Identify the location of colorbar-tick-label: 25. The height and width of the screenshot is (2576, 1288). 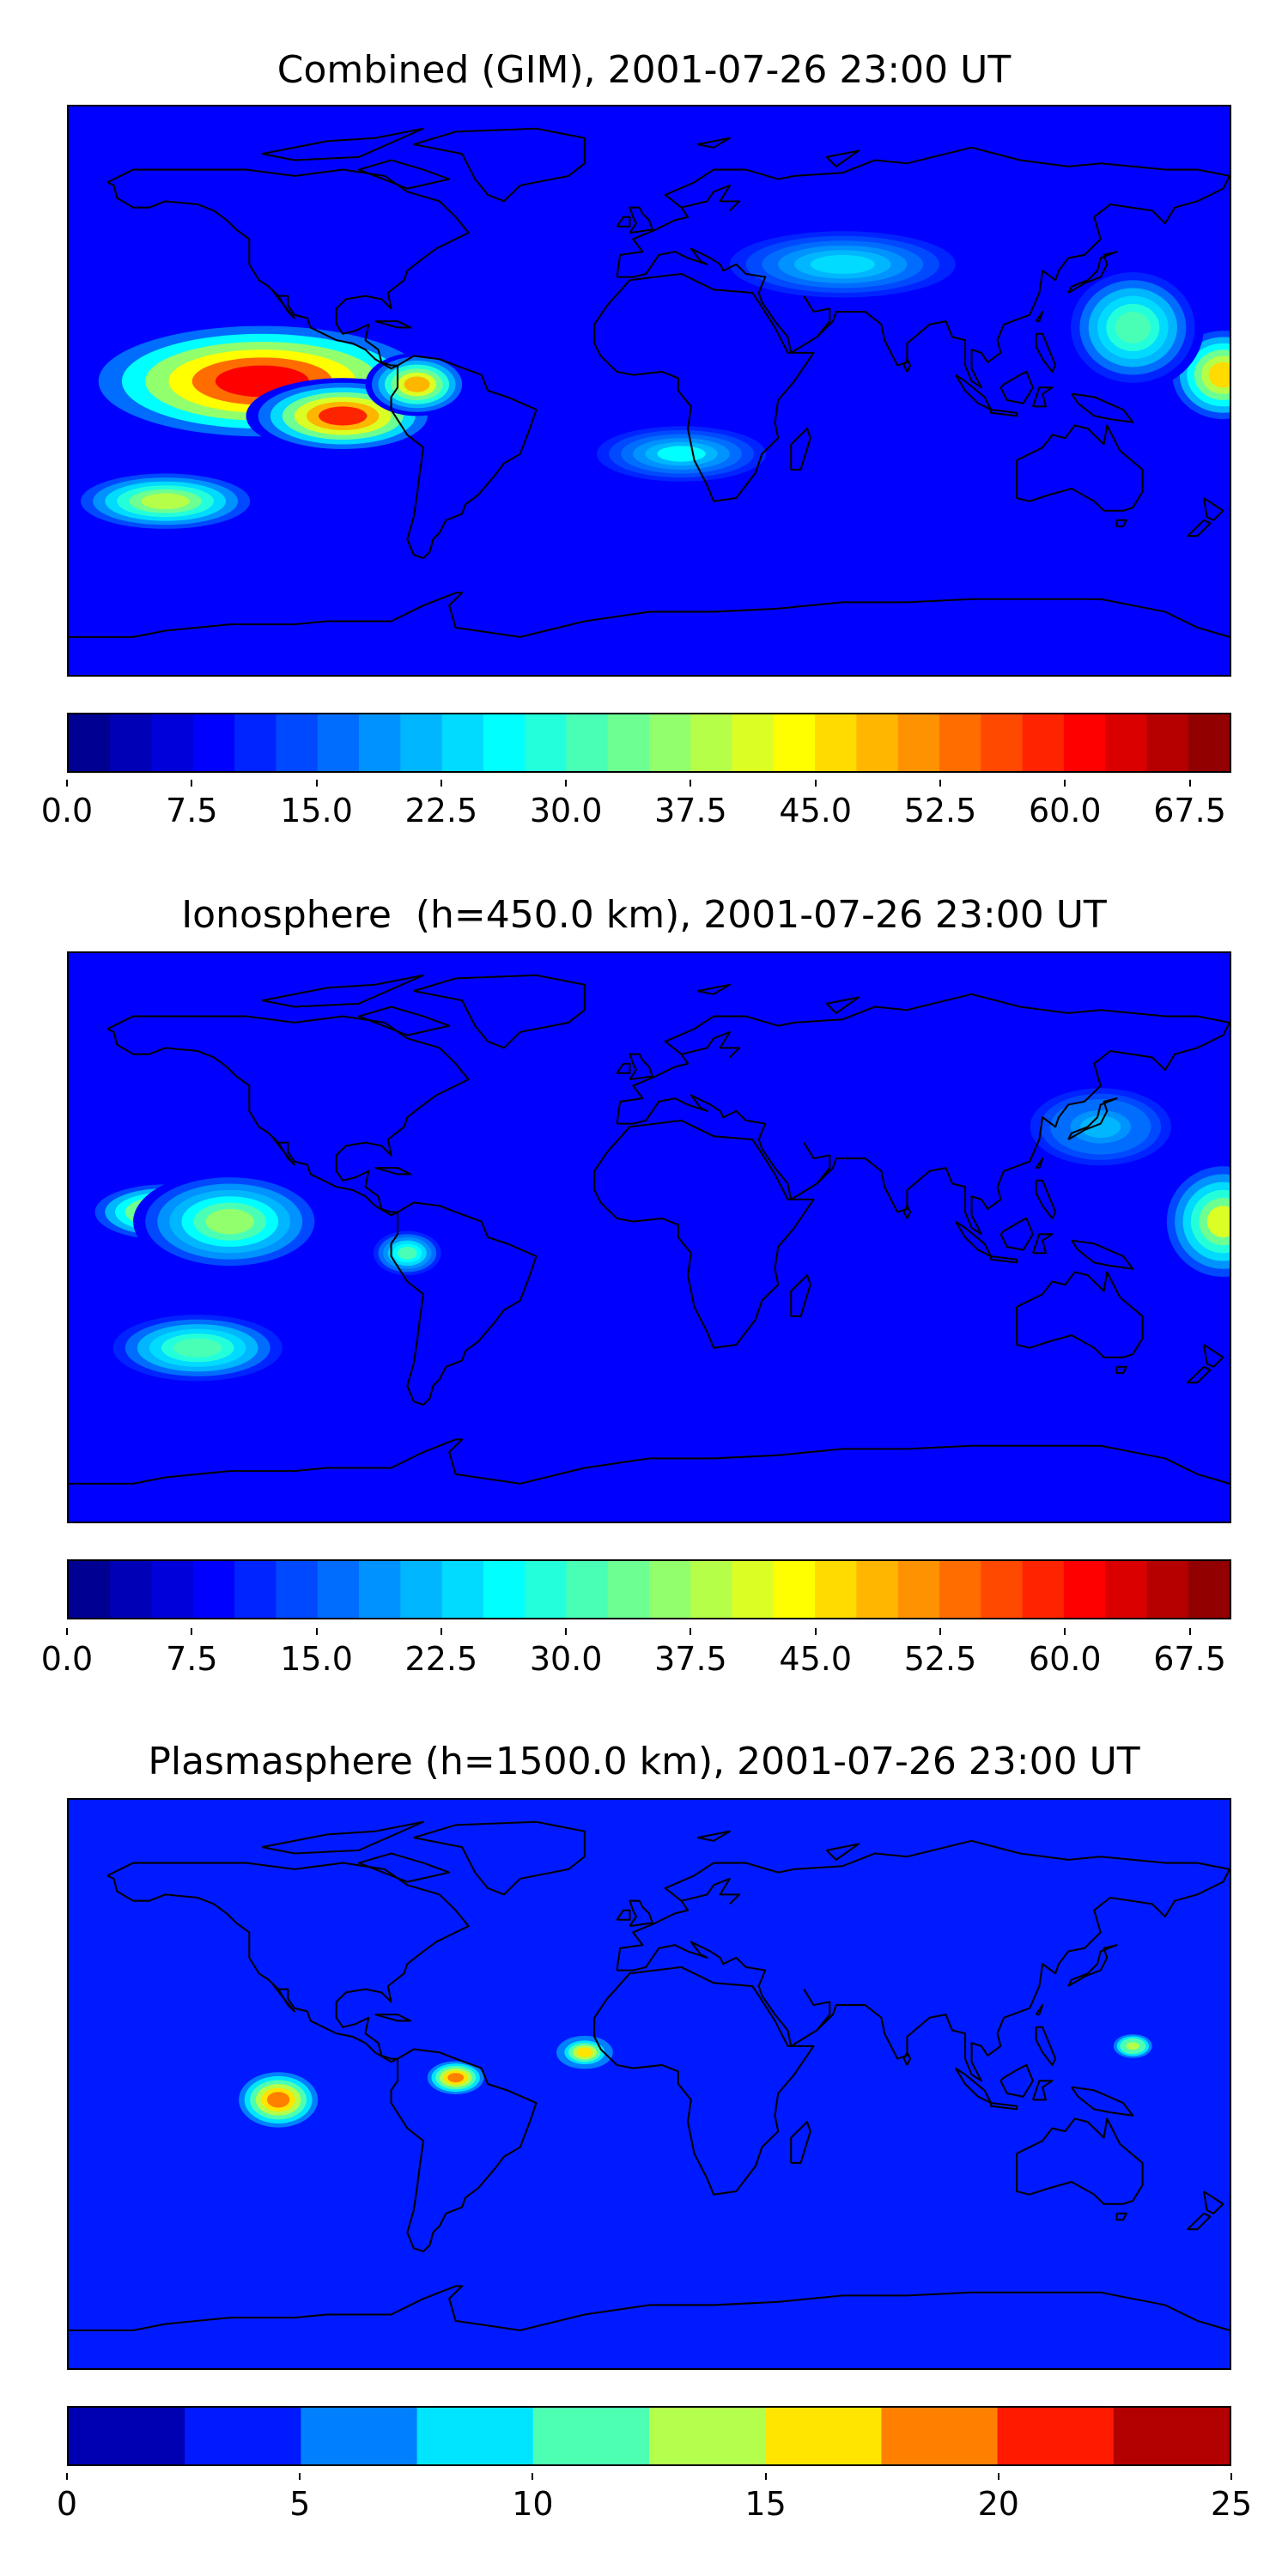
(1232, 2504).